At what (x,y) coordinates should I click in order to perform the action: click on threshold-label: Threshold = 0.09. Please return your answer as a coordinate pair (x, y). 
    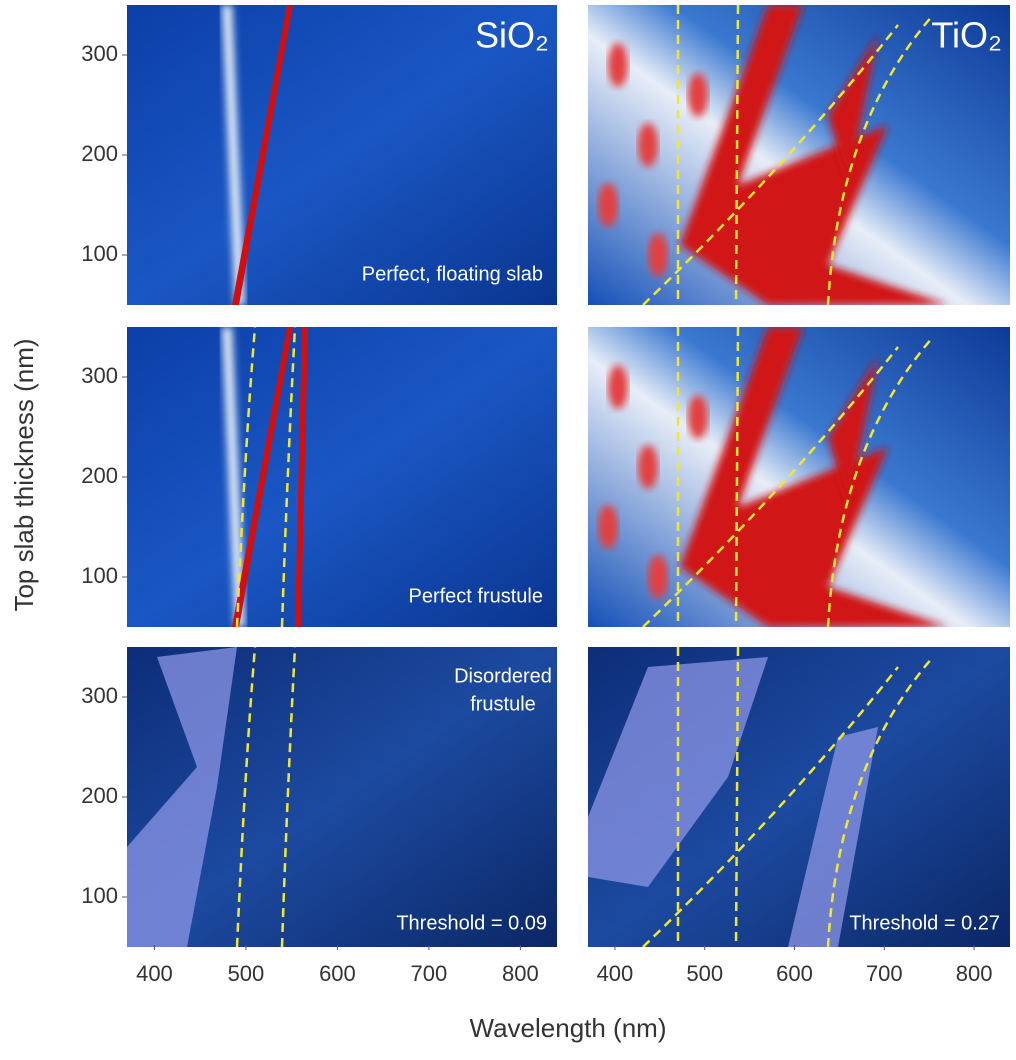
    Looking at the image, I should click on (471, 923).